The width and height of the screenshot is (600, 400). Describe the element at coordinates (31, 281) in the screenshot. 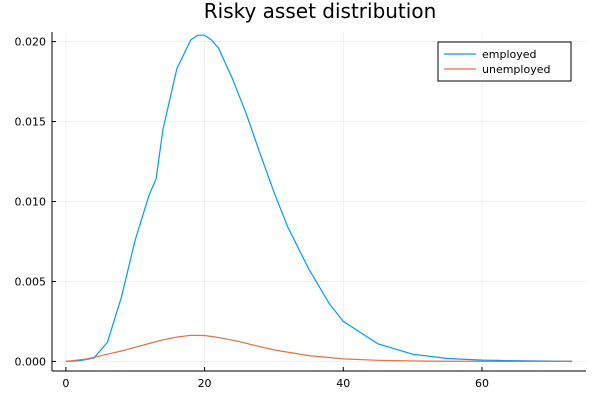

I see `y-tick-label: 0.005` at that location.